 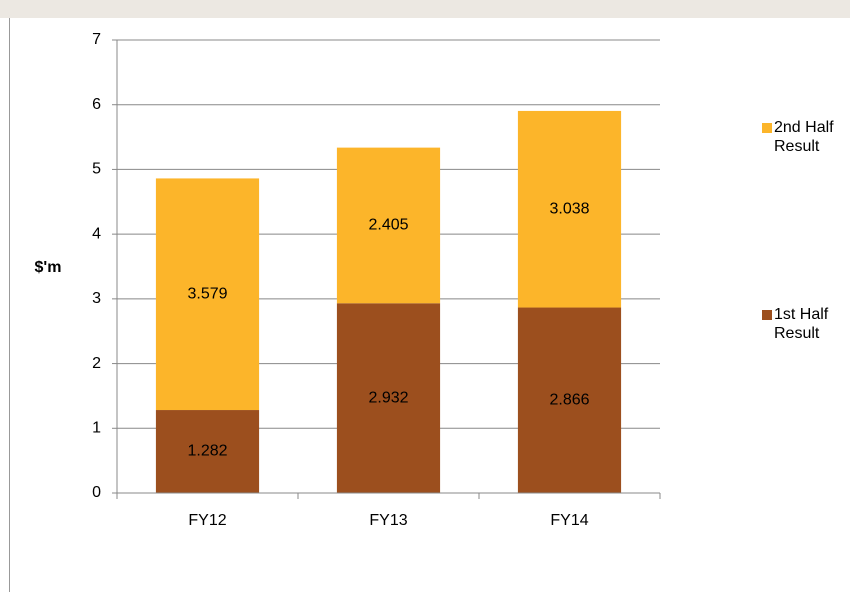 What do you see at coordinates (96, 39) in the screenshot?
I see `y-tick-label: 7` at bounding box center [96, 39].